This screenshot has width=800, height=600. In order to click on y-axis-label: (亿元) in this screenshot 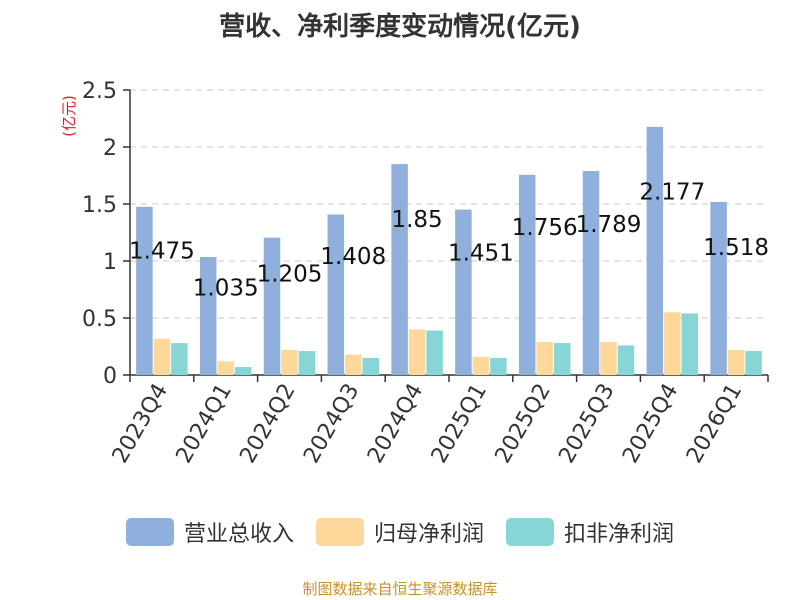, I will do `click(69, 116)`.